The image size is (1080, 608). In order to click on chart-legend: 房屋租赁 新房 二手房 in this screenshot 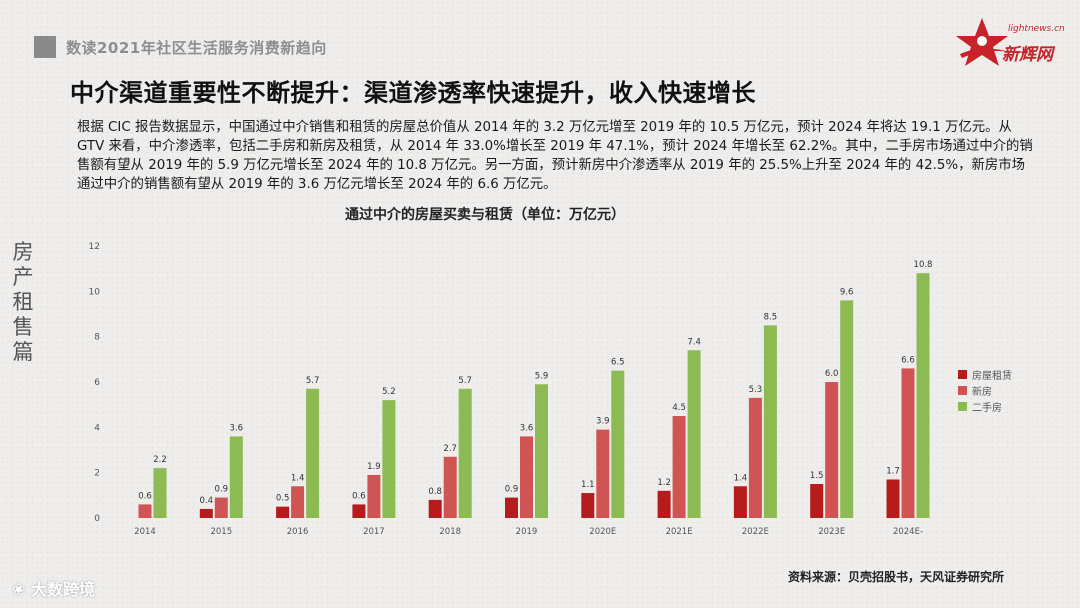, I will do `click(985, 390)`.